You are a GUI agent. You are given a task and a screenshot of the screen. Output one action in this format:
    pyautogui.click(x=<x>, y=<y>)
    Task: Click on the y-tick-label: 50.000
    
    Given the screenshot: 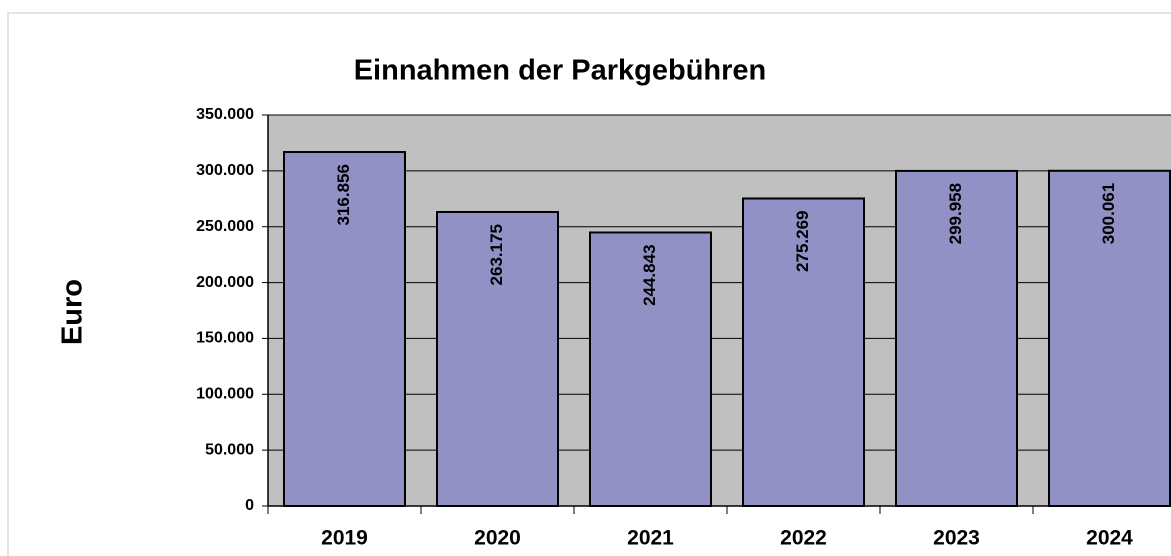 What is the action you would take?
    pyautogui.click(x=229, y=449)
    